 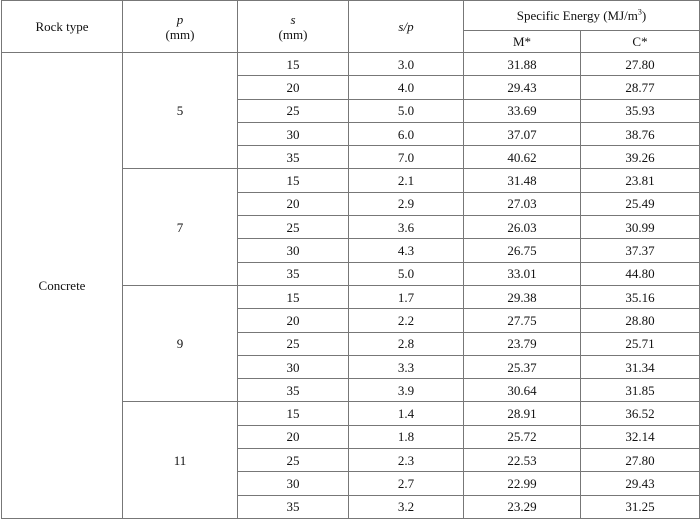 What do you see at coordinates (522, 390) in the screenshot?
I see `m-cell: 30.64` at bounding box center [522, 390].